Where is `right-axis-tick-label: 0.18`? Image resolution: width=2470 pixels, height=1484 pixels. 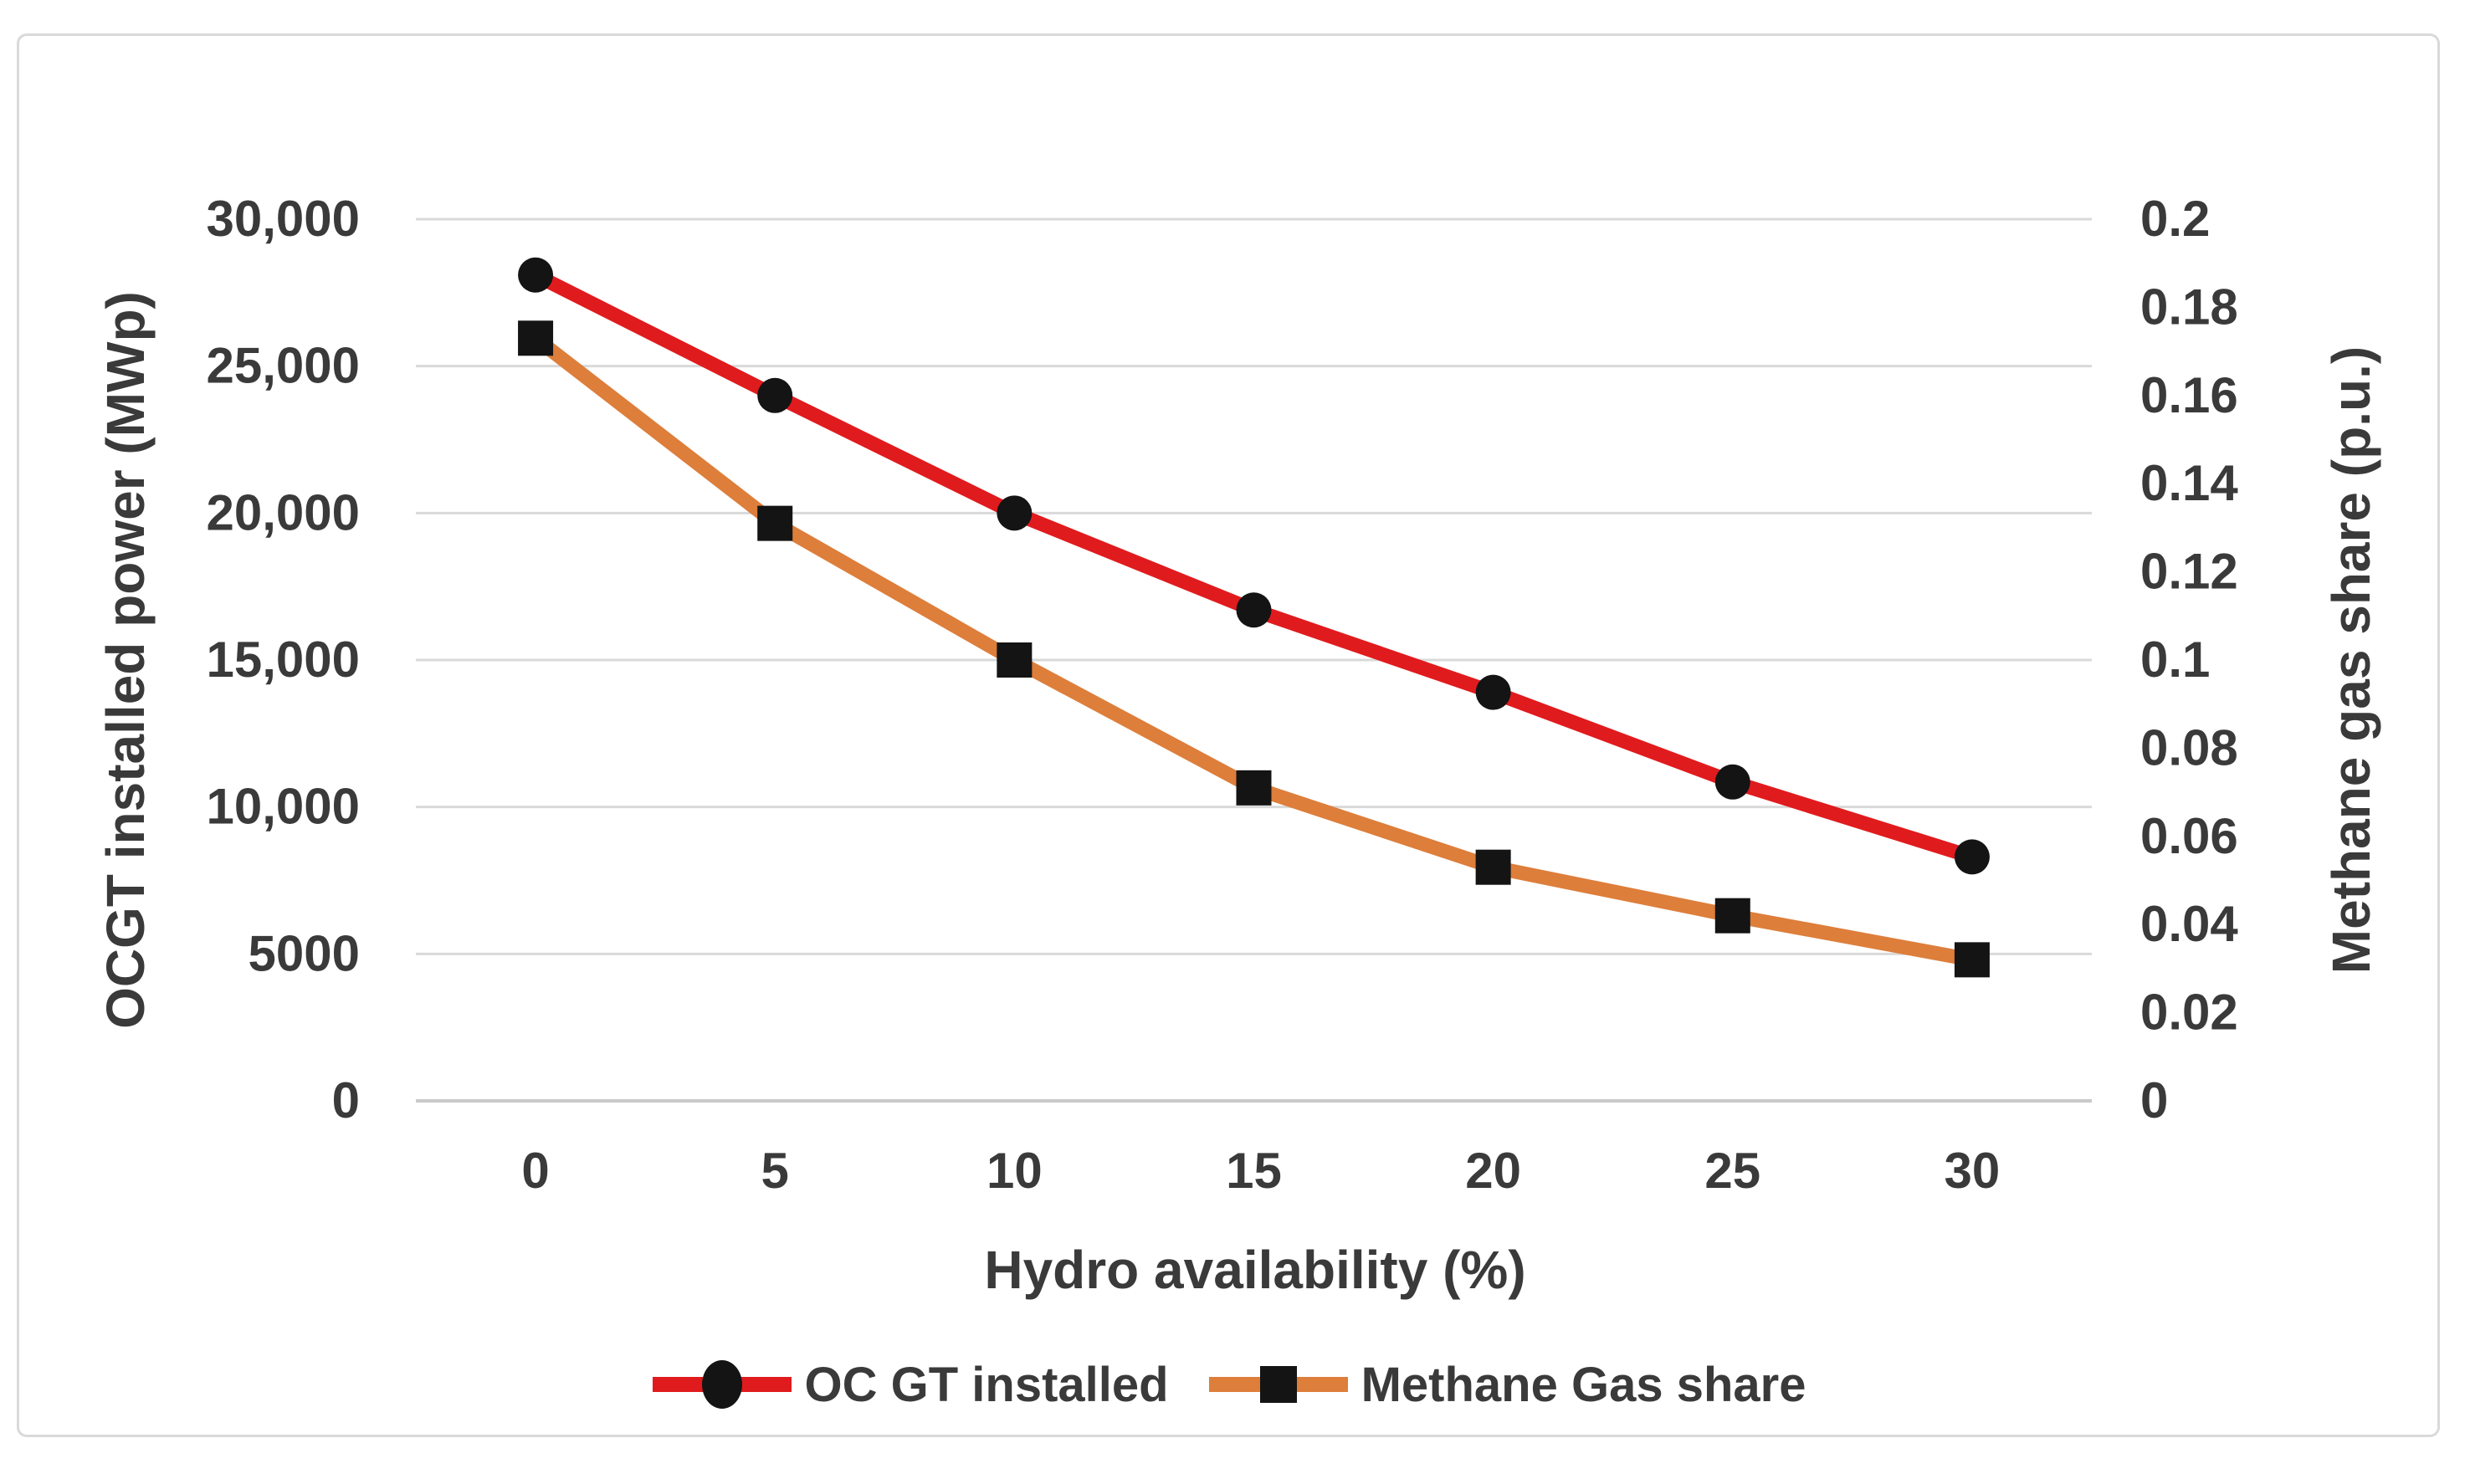 right-axis-tick-label: 0.18 is located at coordinates (2189, 307).